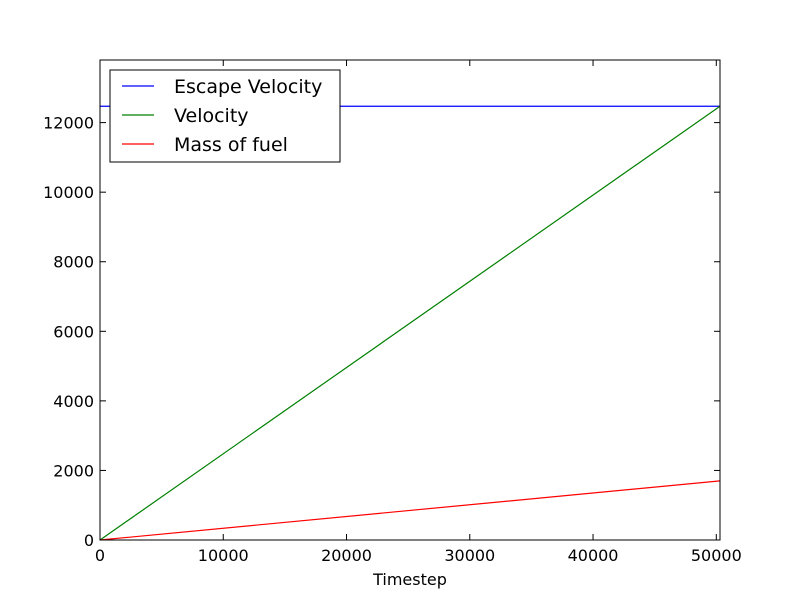  What do you see at coordinates (409, 579) in the screenshot?
I see `x-axis-label: Timestep` at bounding box center [409, 579].